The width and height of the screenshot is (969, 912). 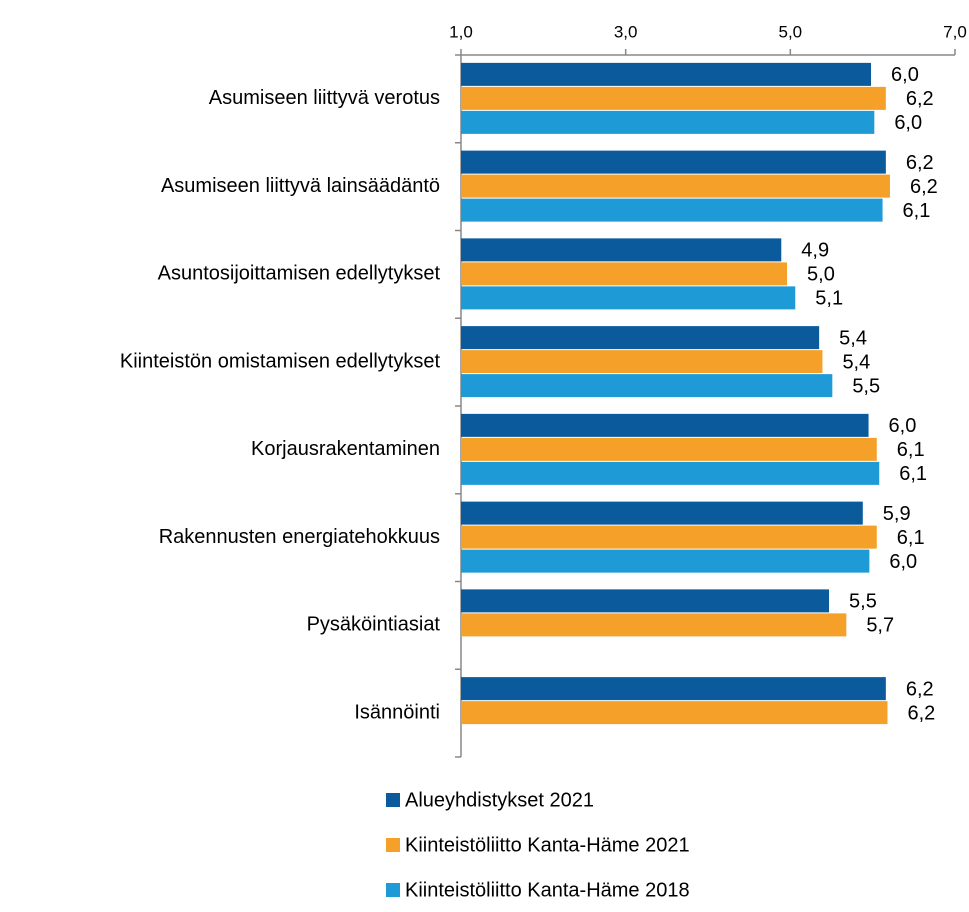 I want to click on legend-label: Kiinteistöliitto Kanta-Häme 2018, so click(x=547, y=890).